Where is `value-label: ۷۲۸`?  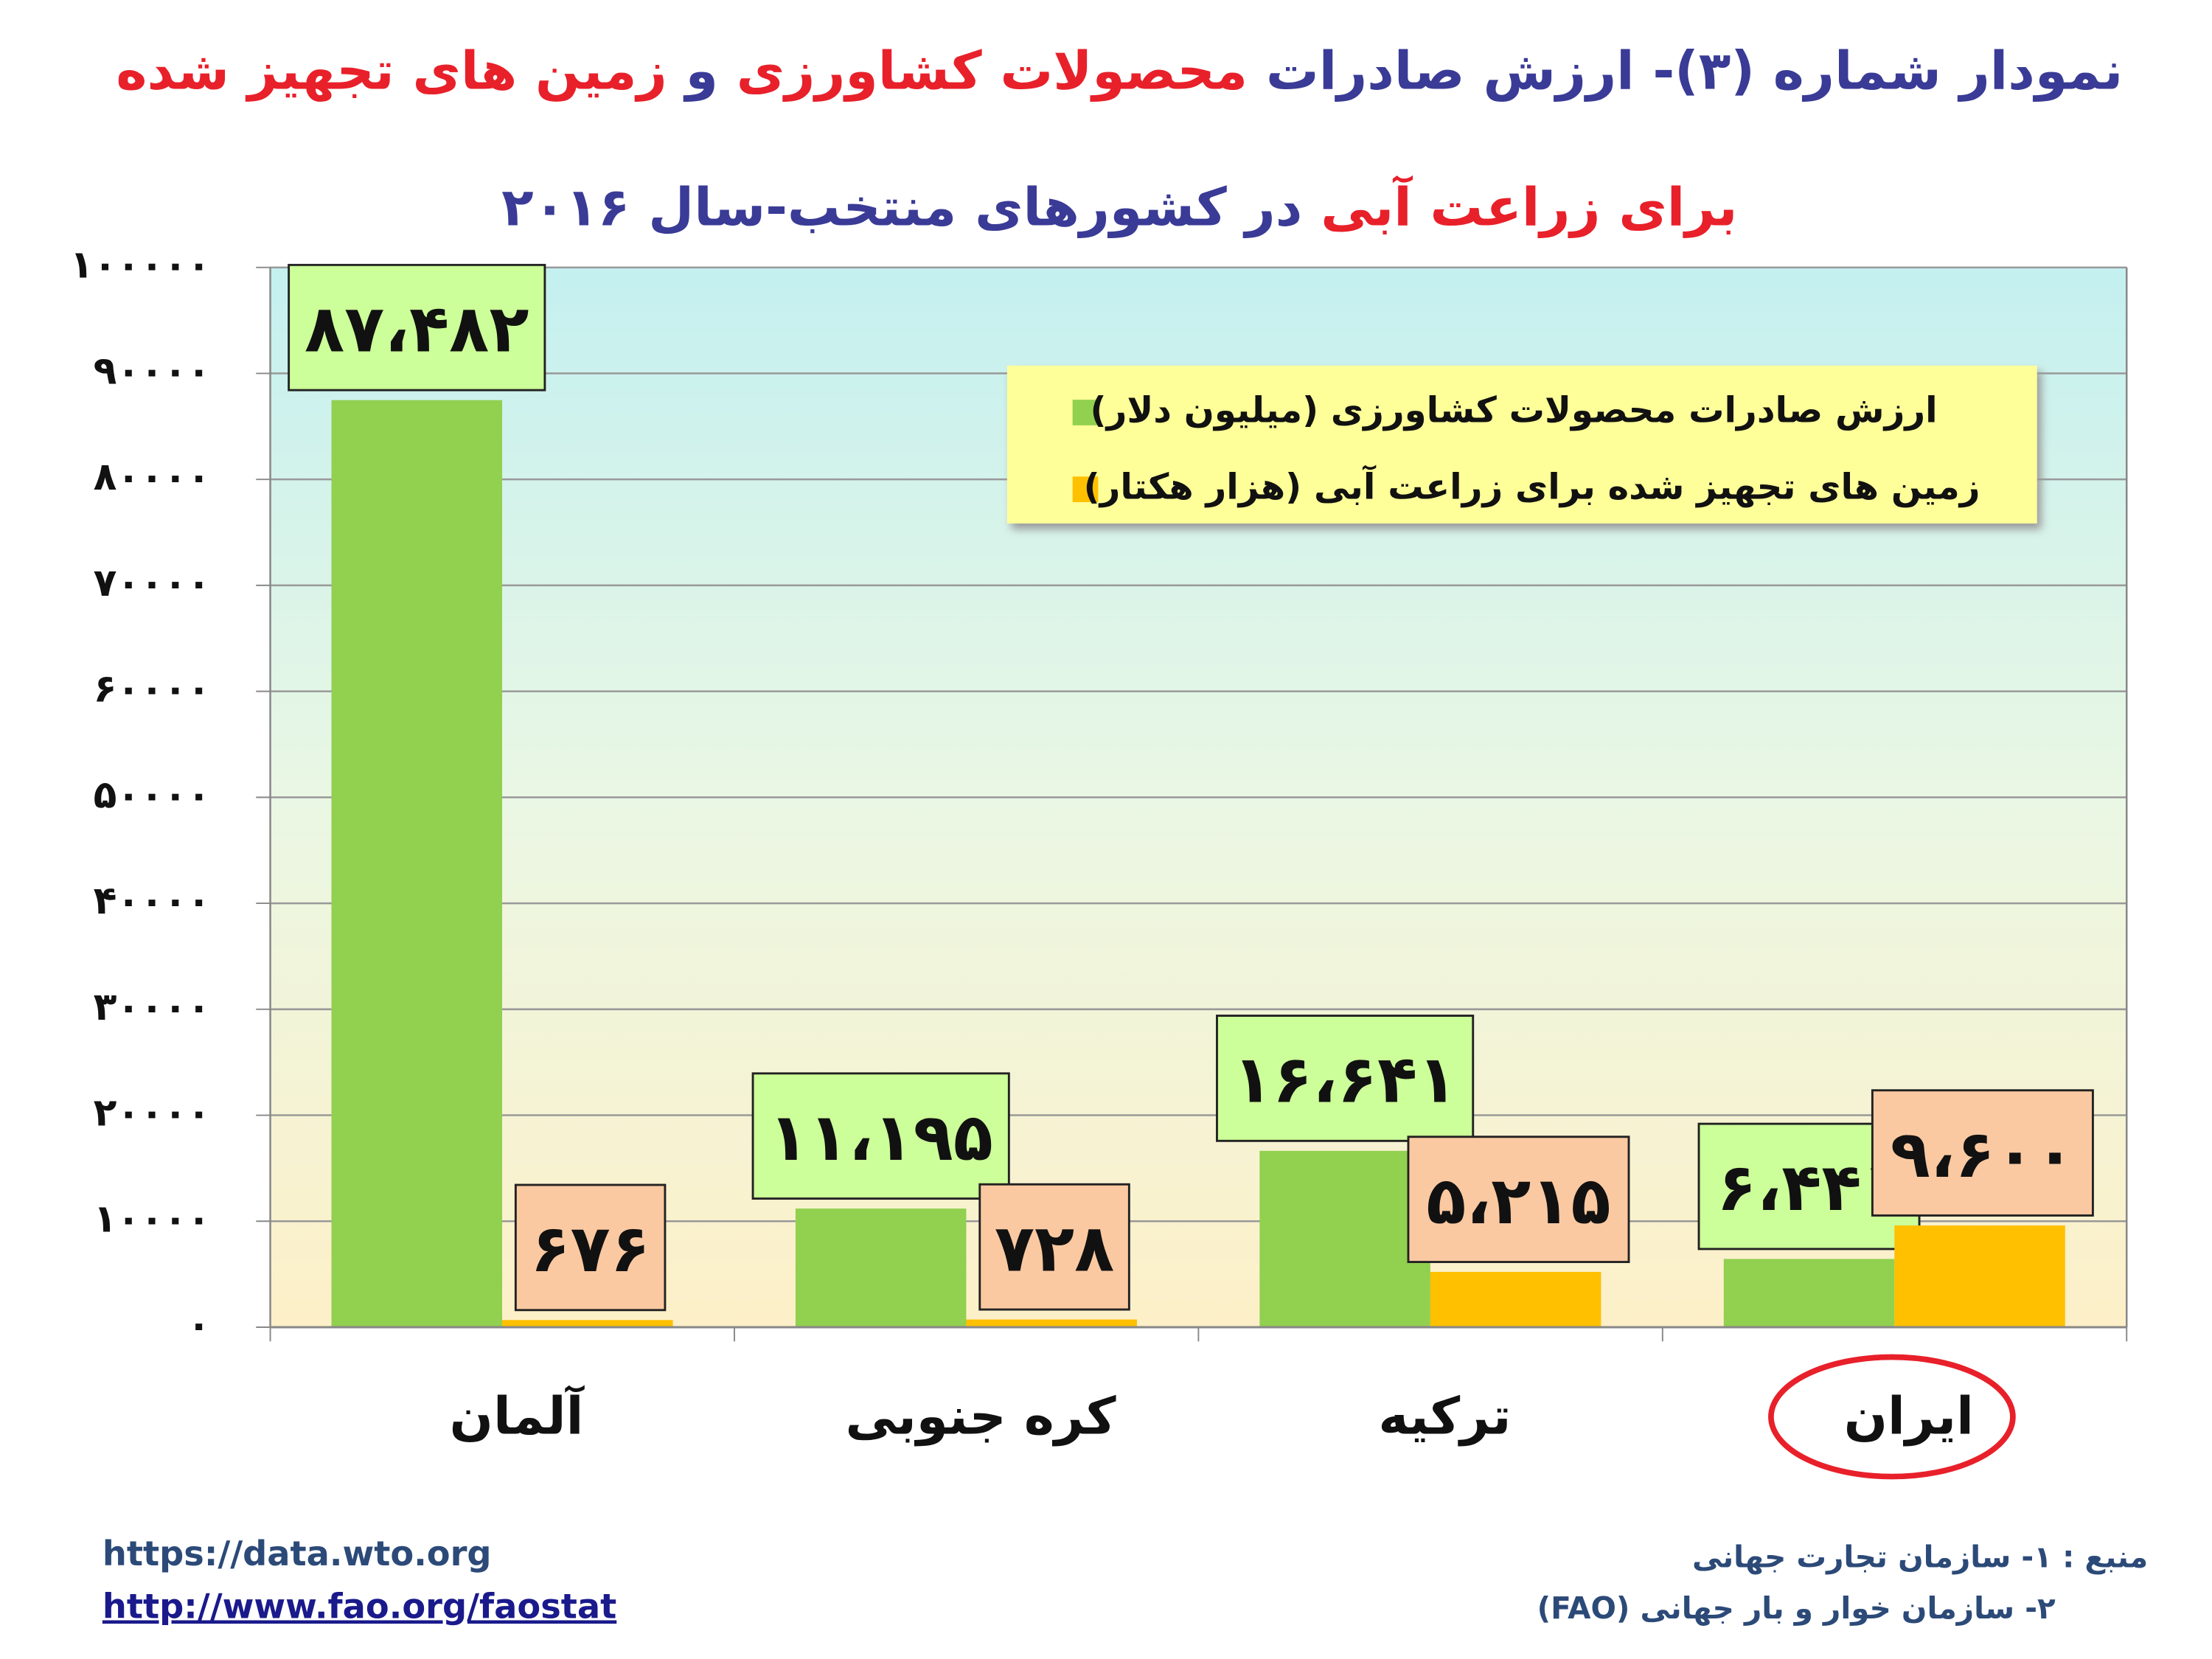
value-label: ۷۲۸ is located at coordinates (1054, 1248).